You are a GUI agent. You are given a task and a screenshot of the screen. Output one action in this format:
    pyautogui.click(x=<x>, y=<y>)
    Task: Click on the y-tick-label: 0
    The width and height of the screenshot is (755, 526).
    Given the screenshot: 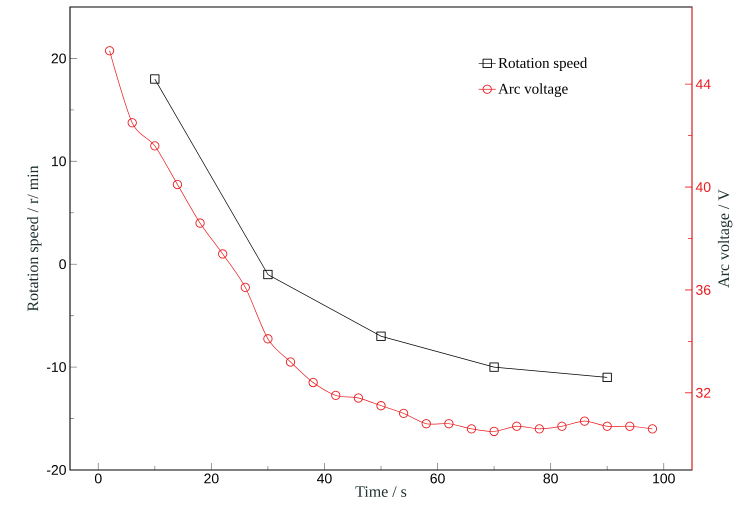 What is the action you would take?
    pyautogui.click(x=62, y=264)
    